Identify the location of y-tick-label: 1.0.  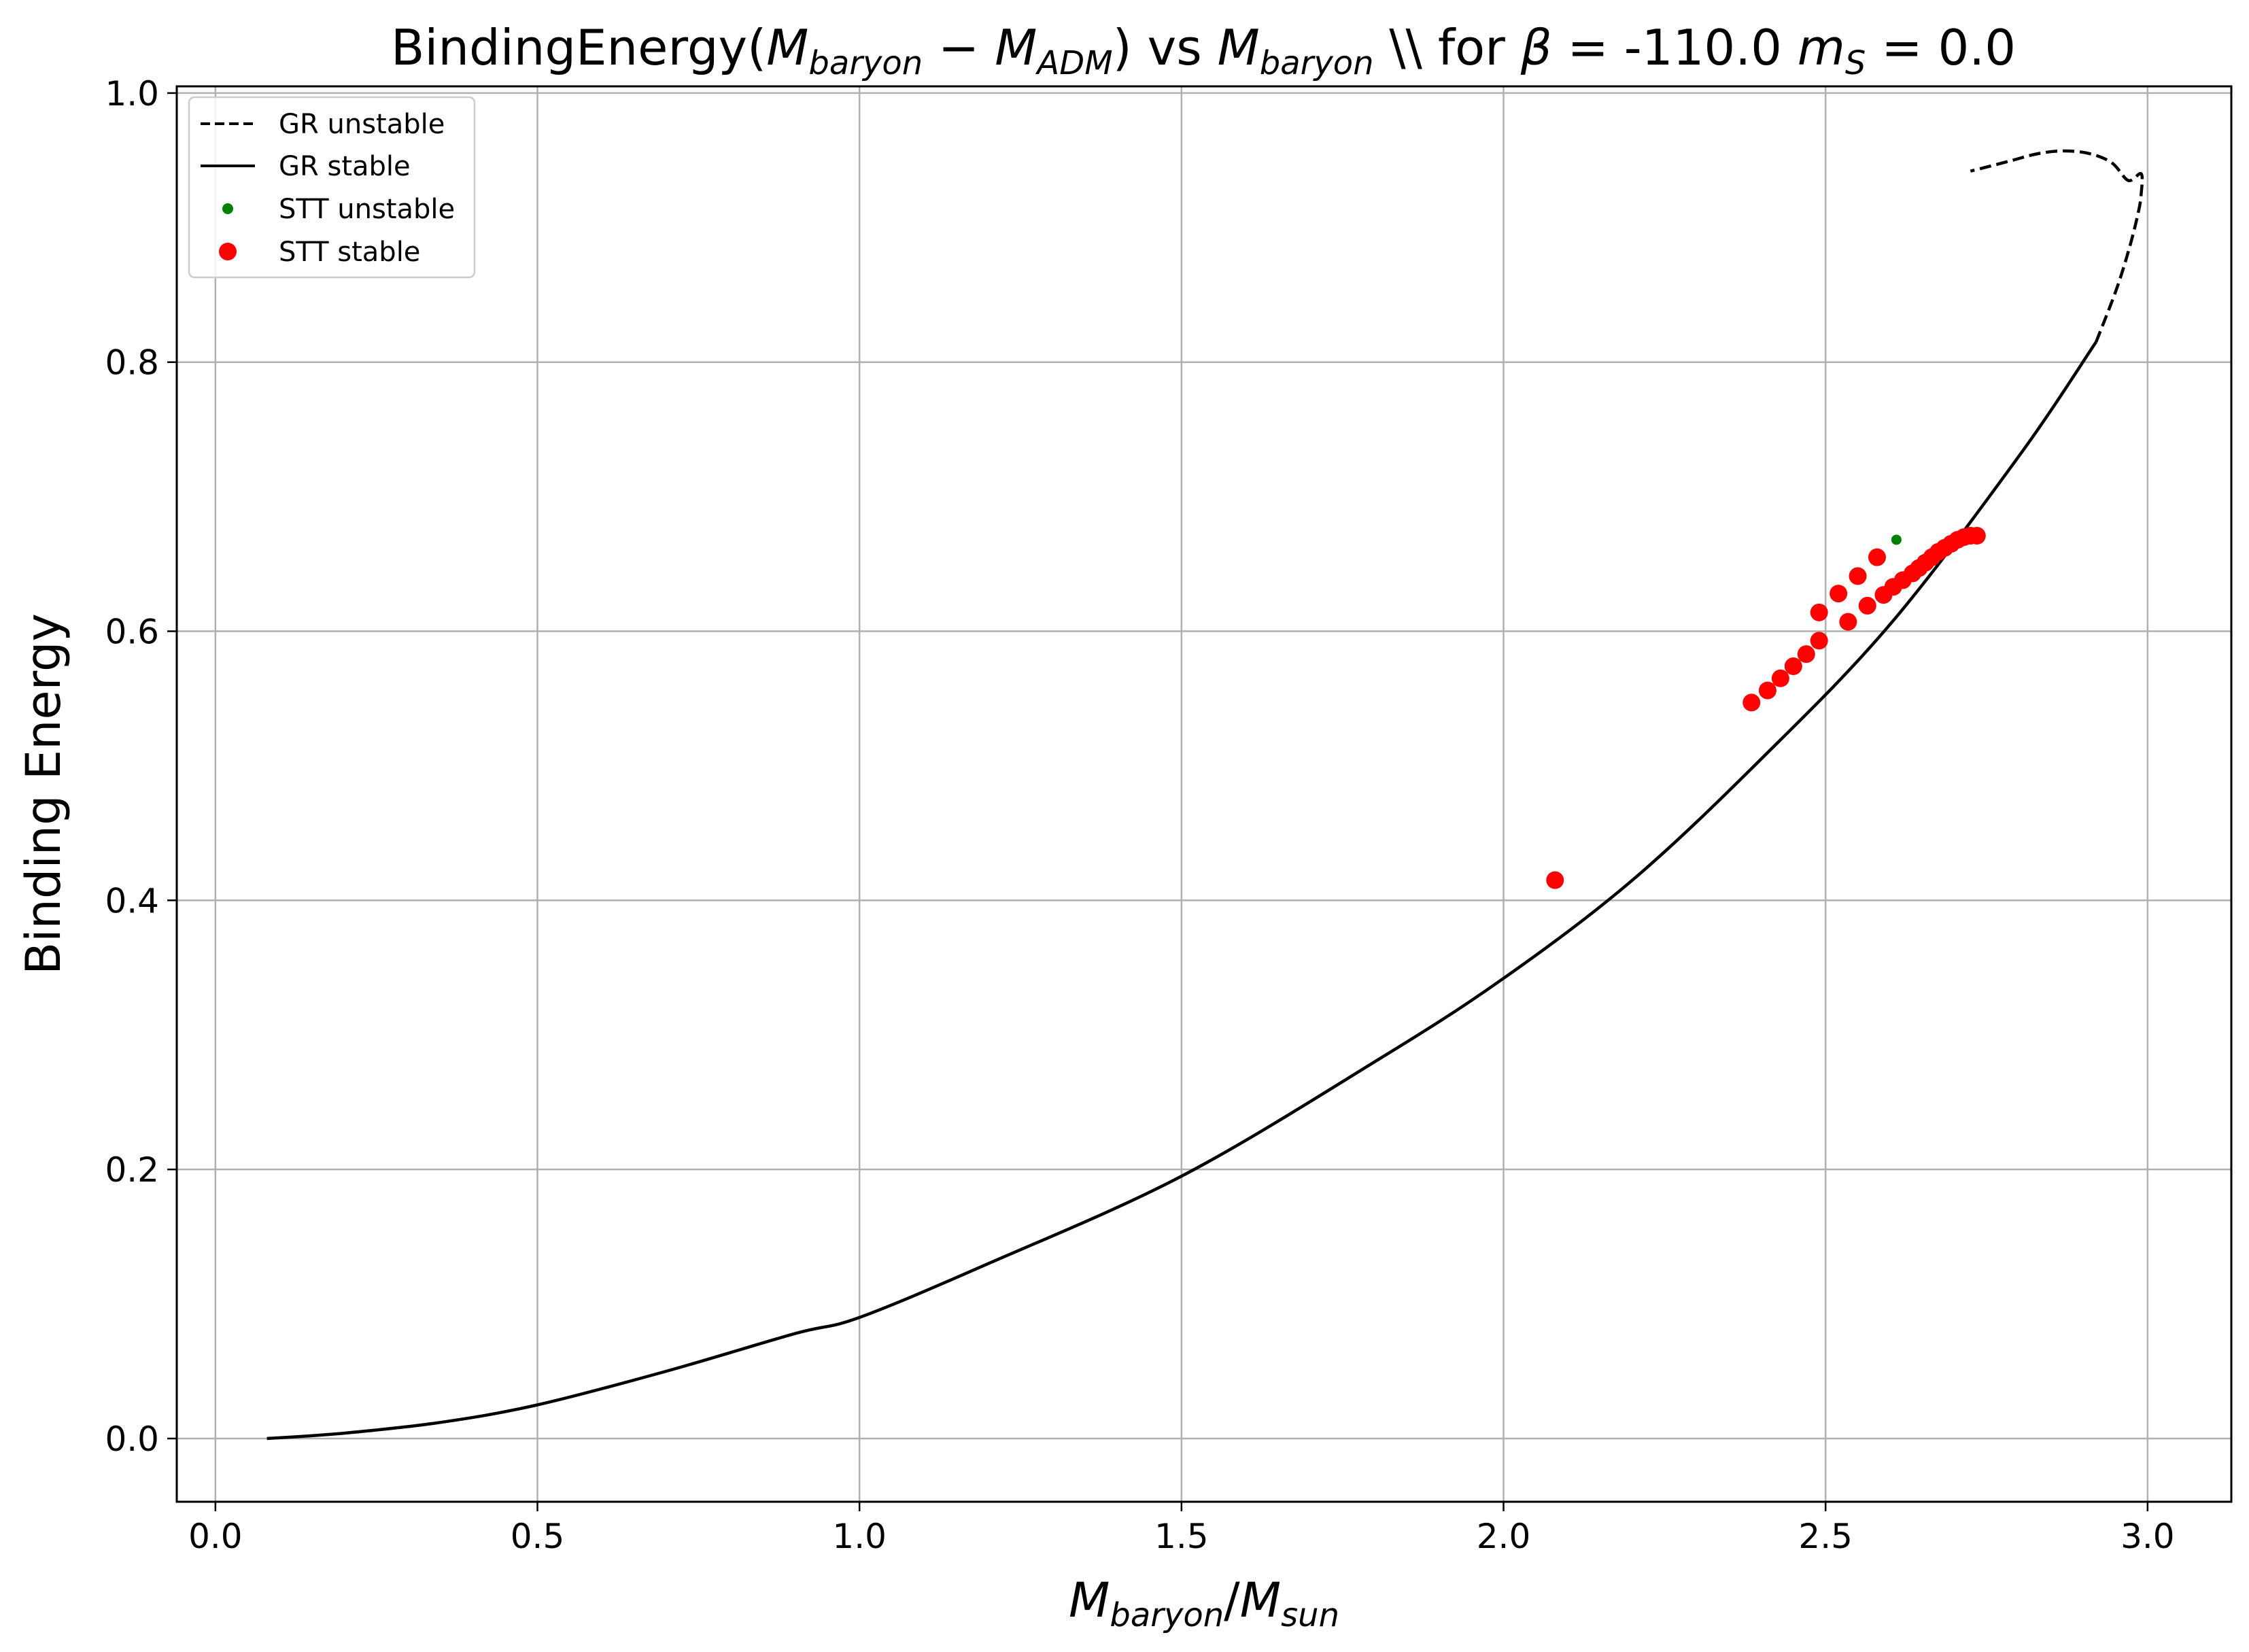
(132, 94).